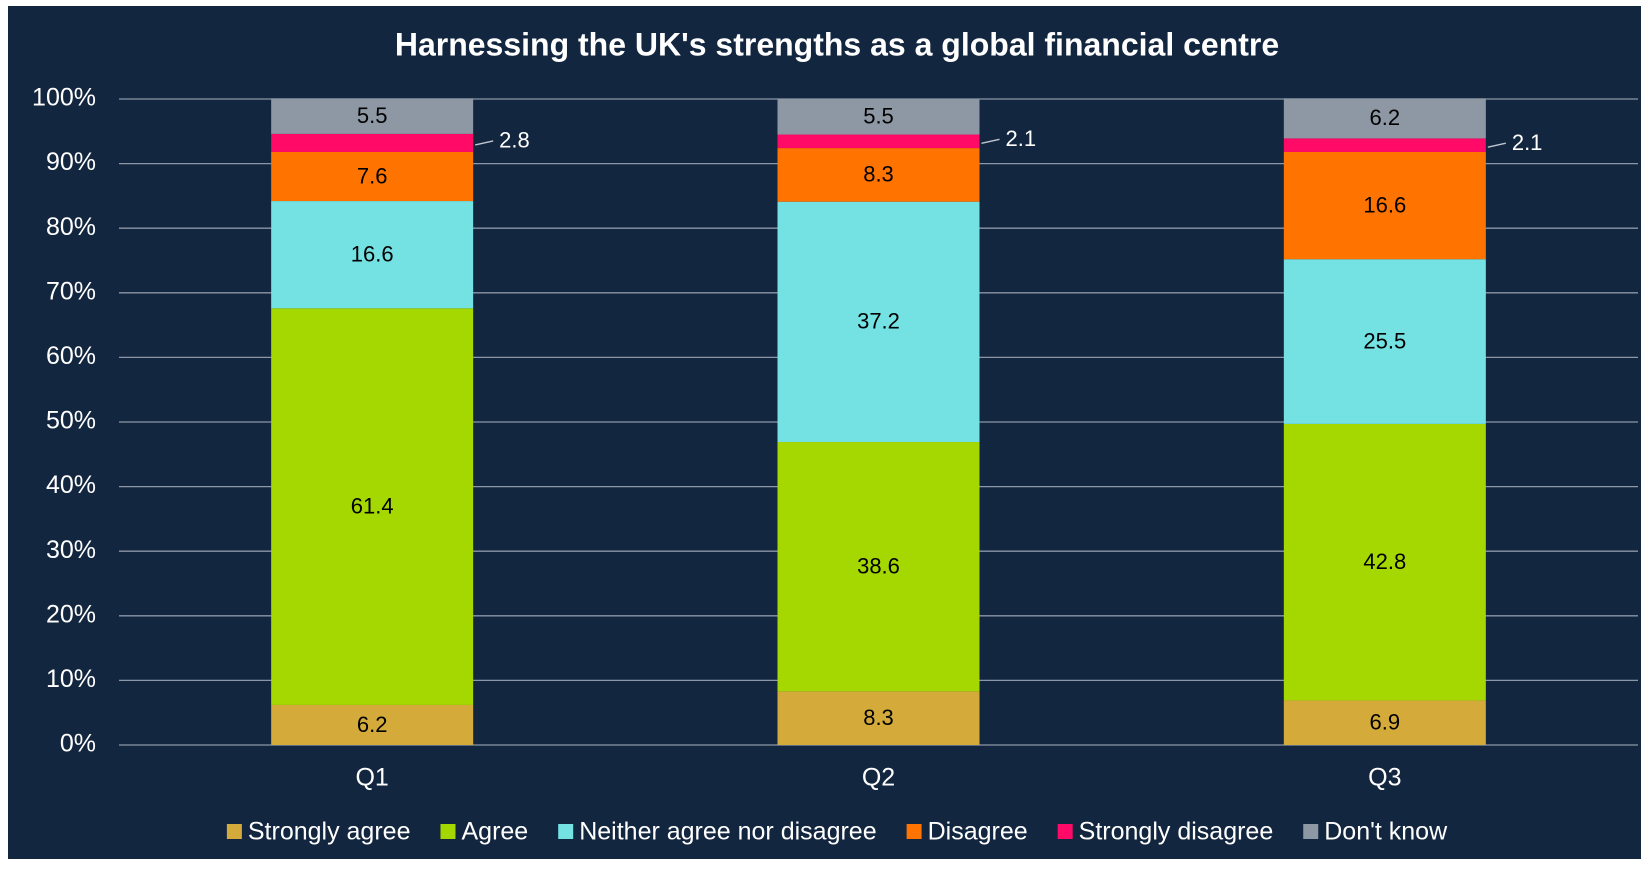 Image resolution: width=1649 pixels, height=870 pixels. What do you see at coordinates (878, 778) in the screenshot?
I see `x-tick-label: Q2` at bounding box center [878, 778].